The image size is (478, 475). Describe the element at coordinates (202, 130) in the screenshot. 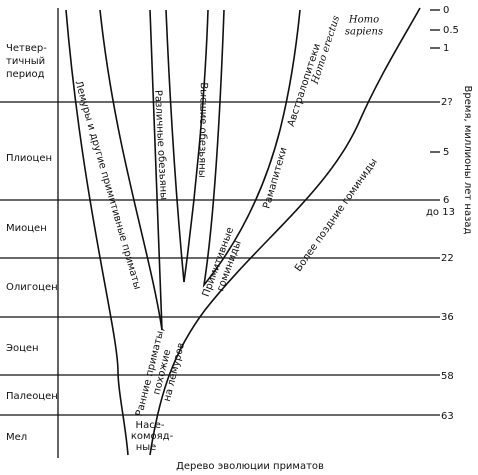

I see `branch-label: Высшие обезьяны` at that location.